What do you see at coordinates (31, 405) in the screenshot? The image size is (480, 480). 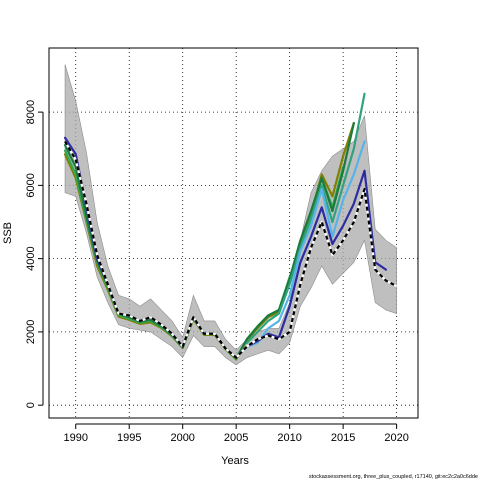 I see `y-tick-label: 0` at bounding box center [31, 405].